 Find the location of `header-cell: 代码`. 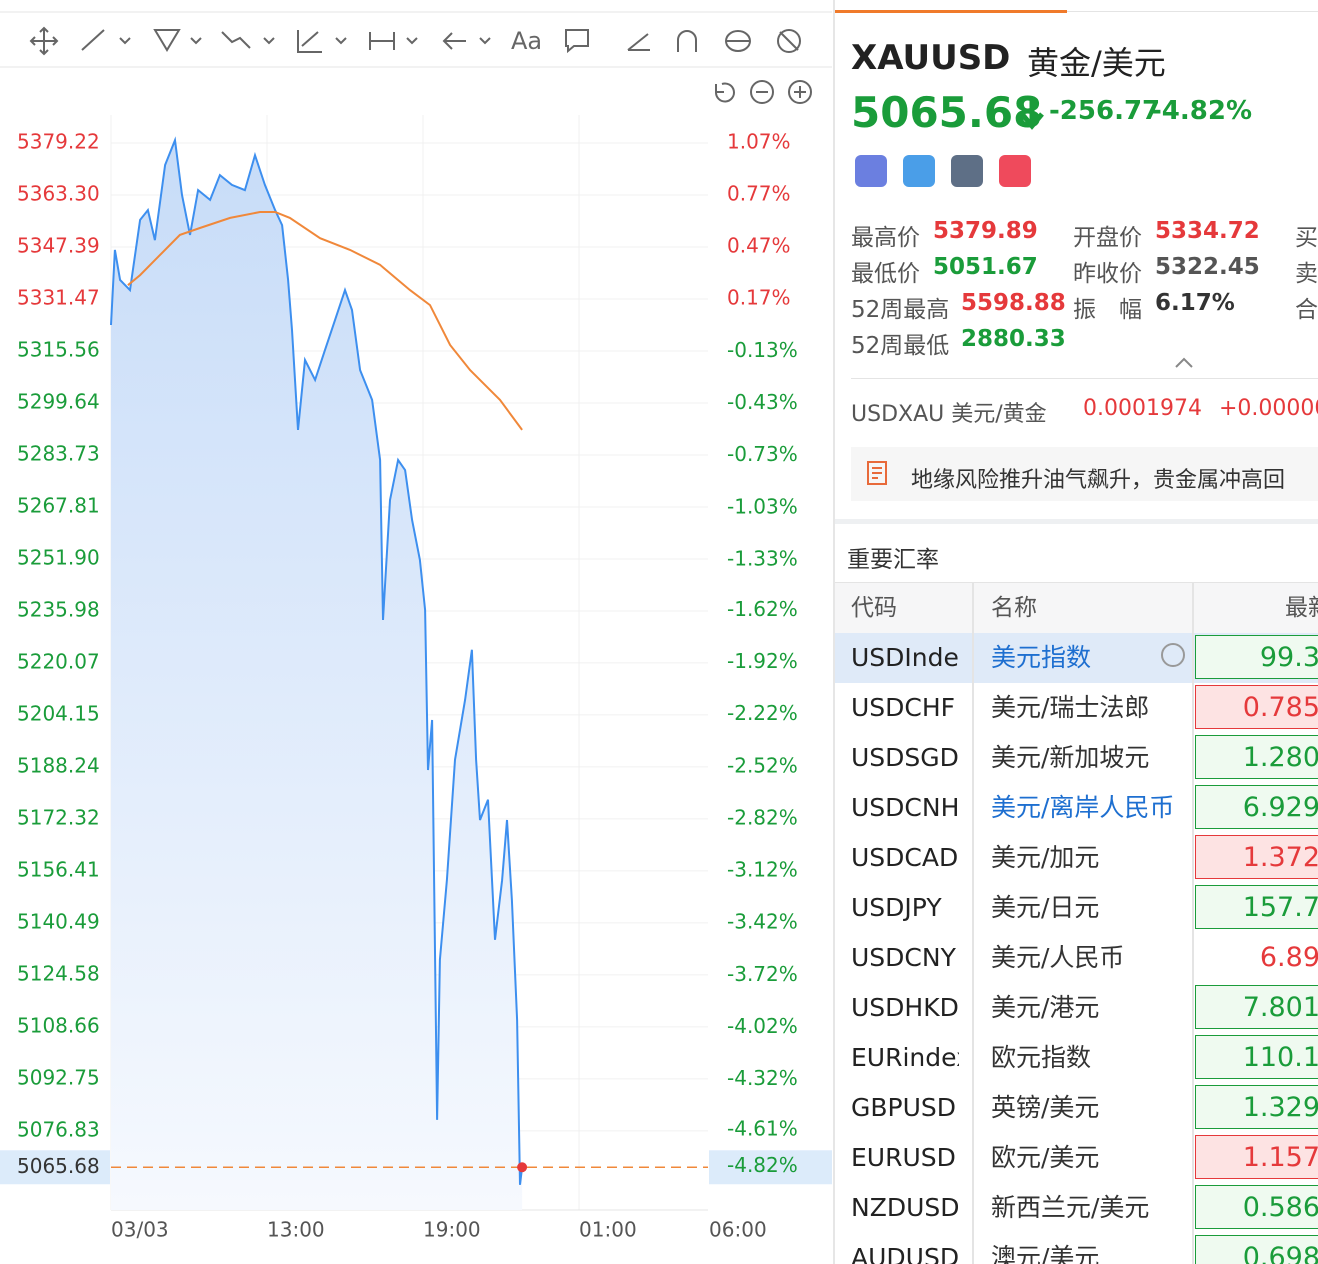

header-cell: 代码 is located at coordinates (874, 608).